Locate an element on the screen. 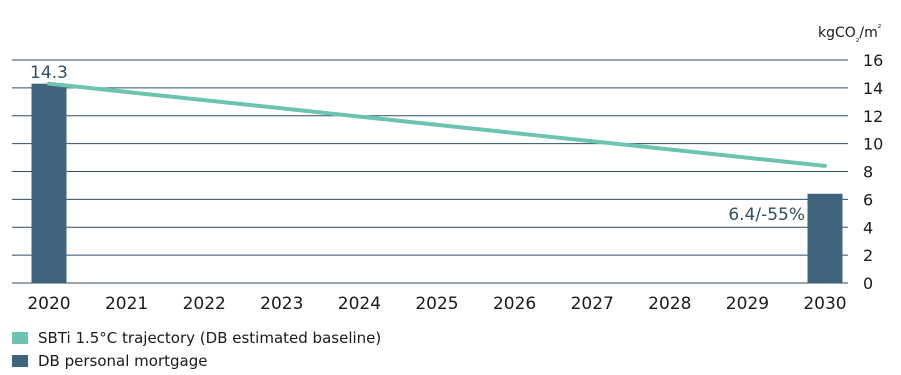  x-tick-label-2020: 2020 is located at coordinates (48, 304).